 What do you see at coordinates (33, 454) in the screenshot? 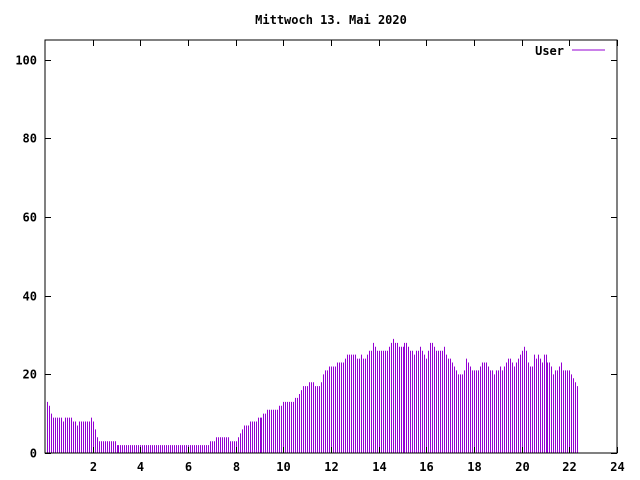
I see `y-tick-label: 0` at bounding box center [33, 454].